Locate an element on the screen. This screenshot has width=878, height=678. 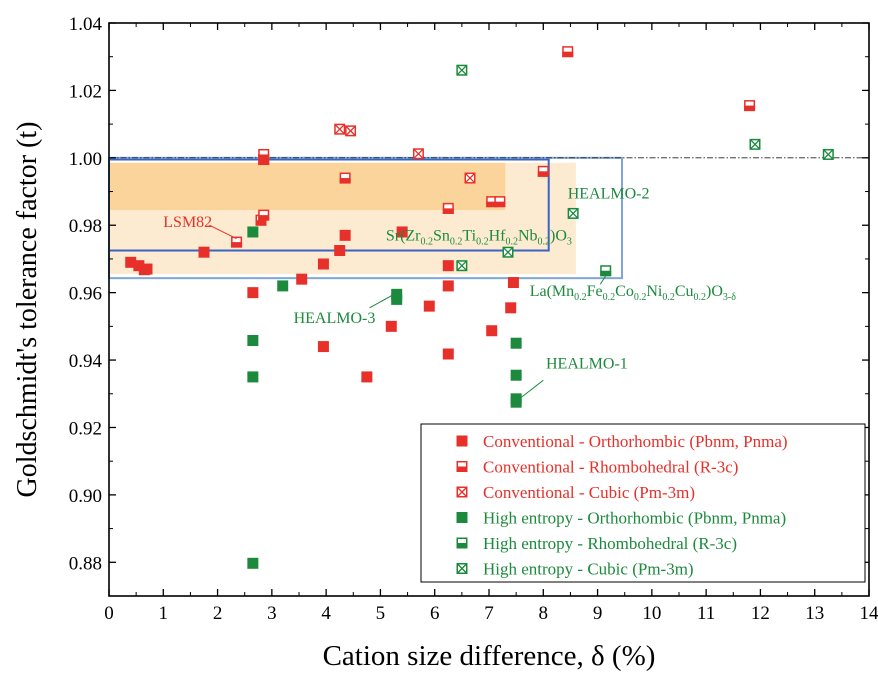
legend-item: High entropy - Orthorhombic (Pbnm, Pnma) is located at coordinates (621, 518).